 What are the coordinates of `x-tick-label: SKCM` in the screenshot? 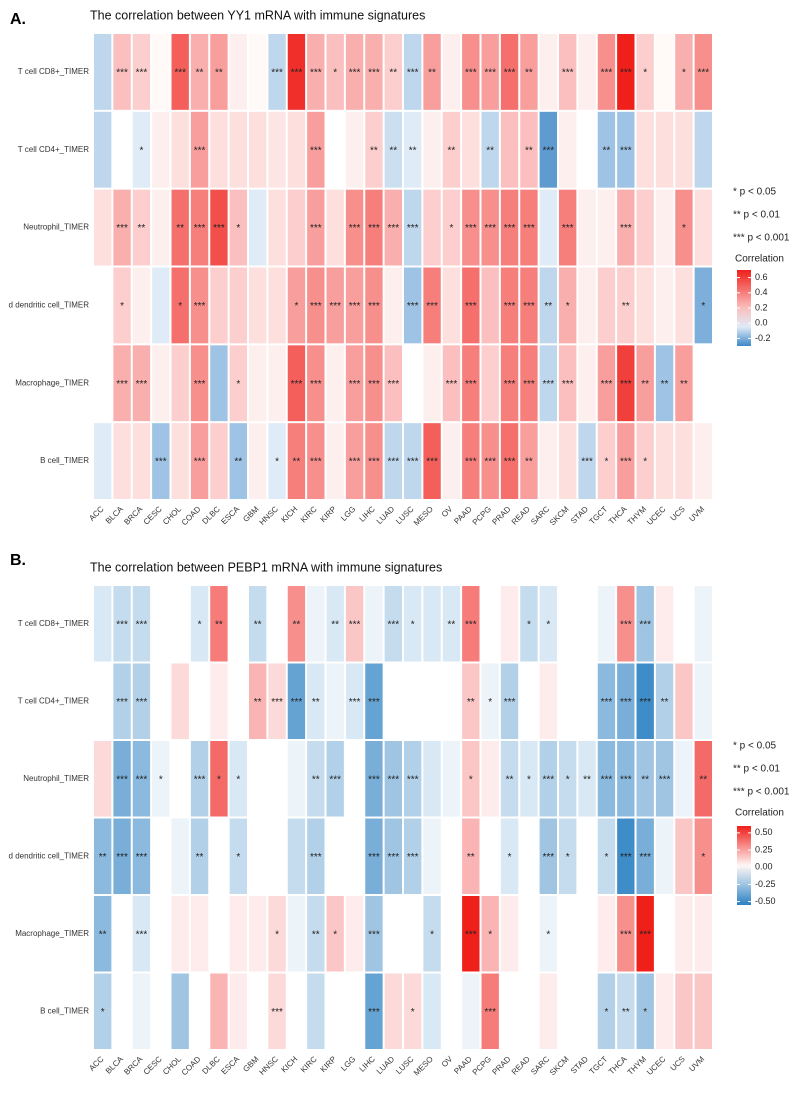 It's located at (559, 1065).